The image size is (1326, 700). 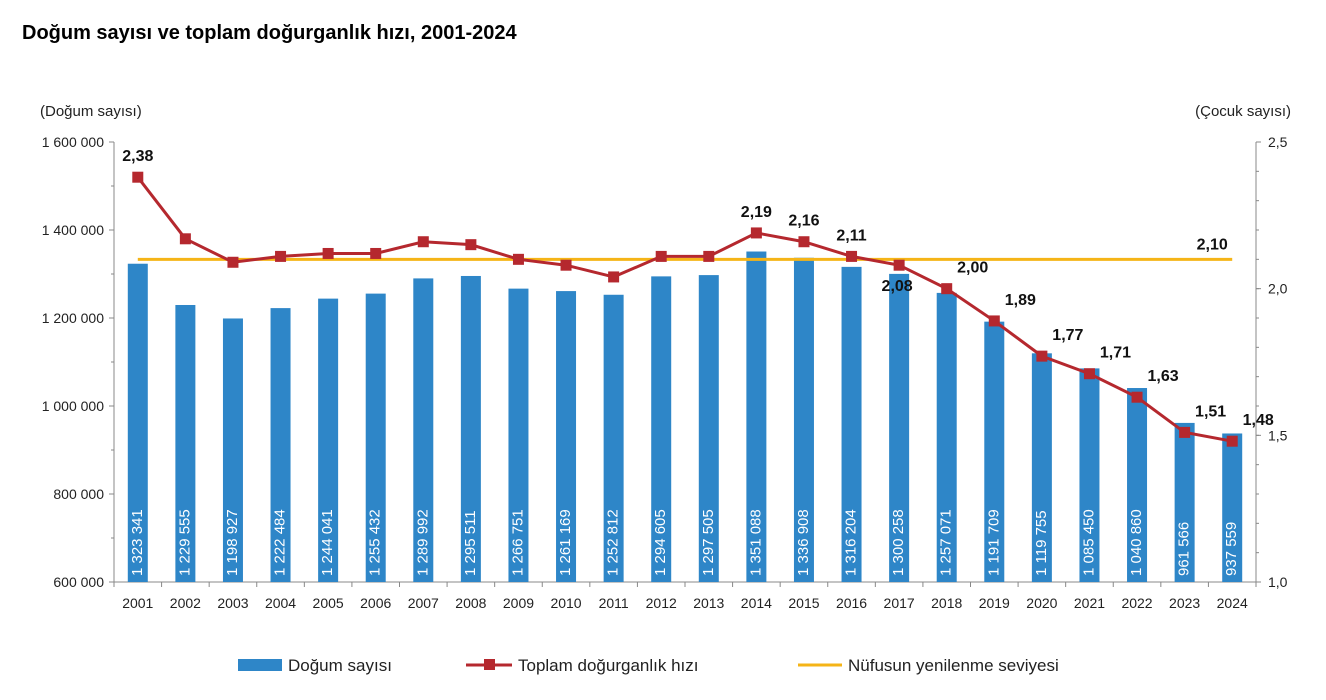 What do you see at coordinates (851, 542) in the screenshot?
I see `bar-value-label: 1 316 204` at bounding box center [851, 542].